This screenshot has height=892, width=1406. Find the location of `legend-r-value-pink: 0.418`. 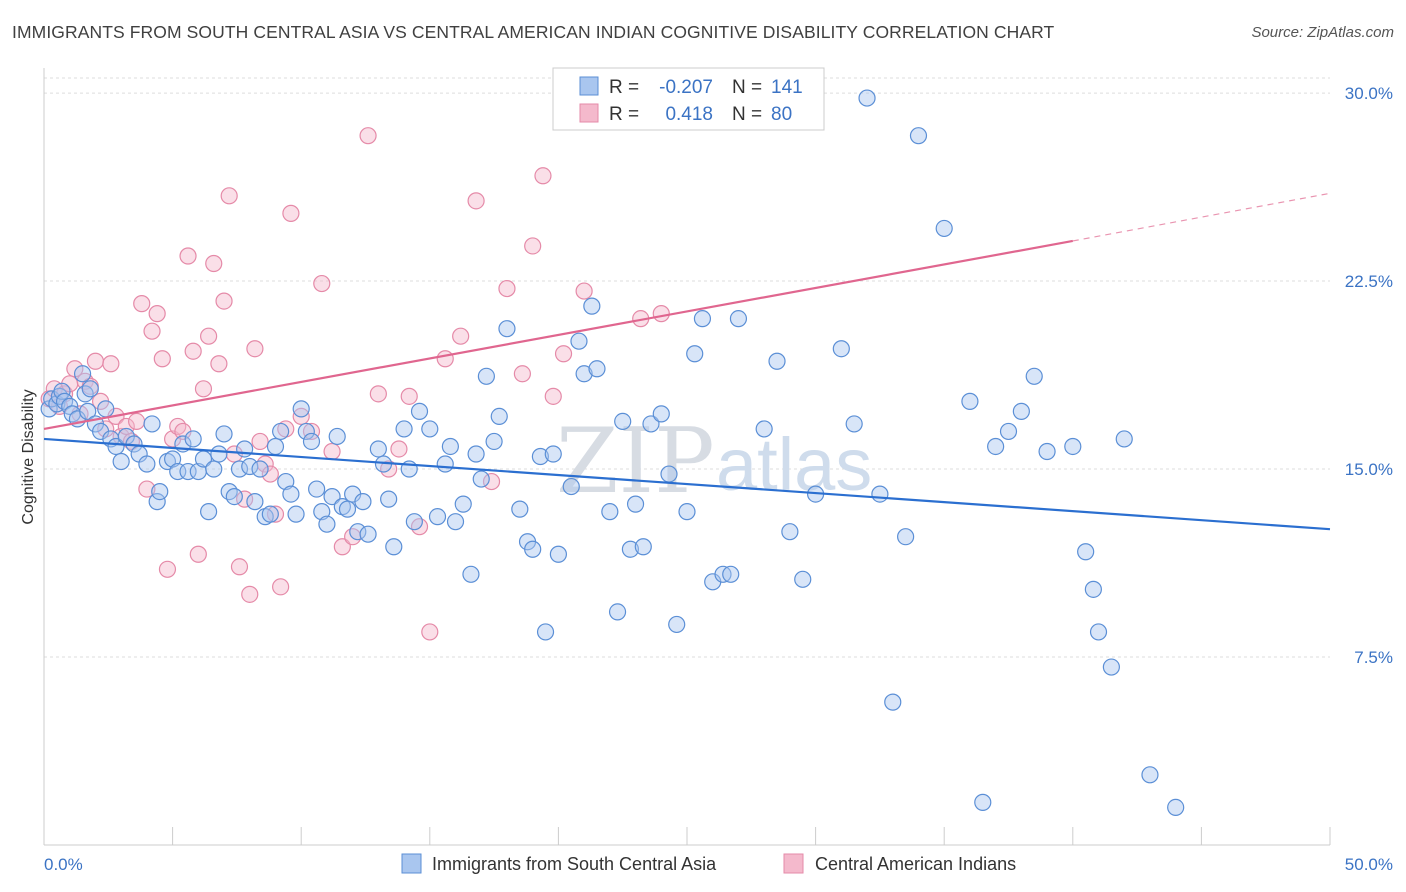

legend-r-value-pink: 0.418 is located at coordinates (689, 114).